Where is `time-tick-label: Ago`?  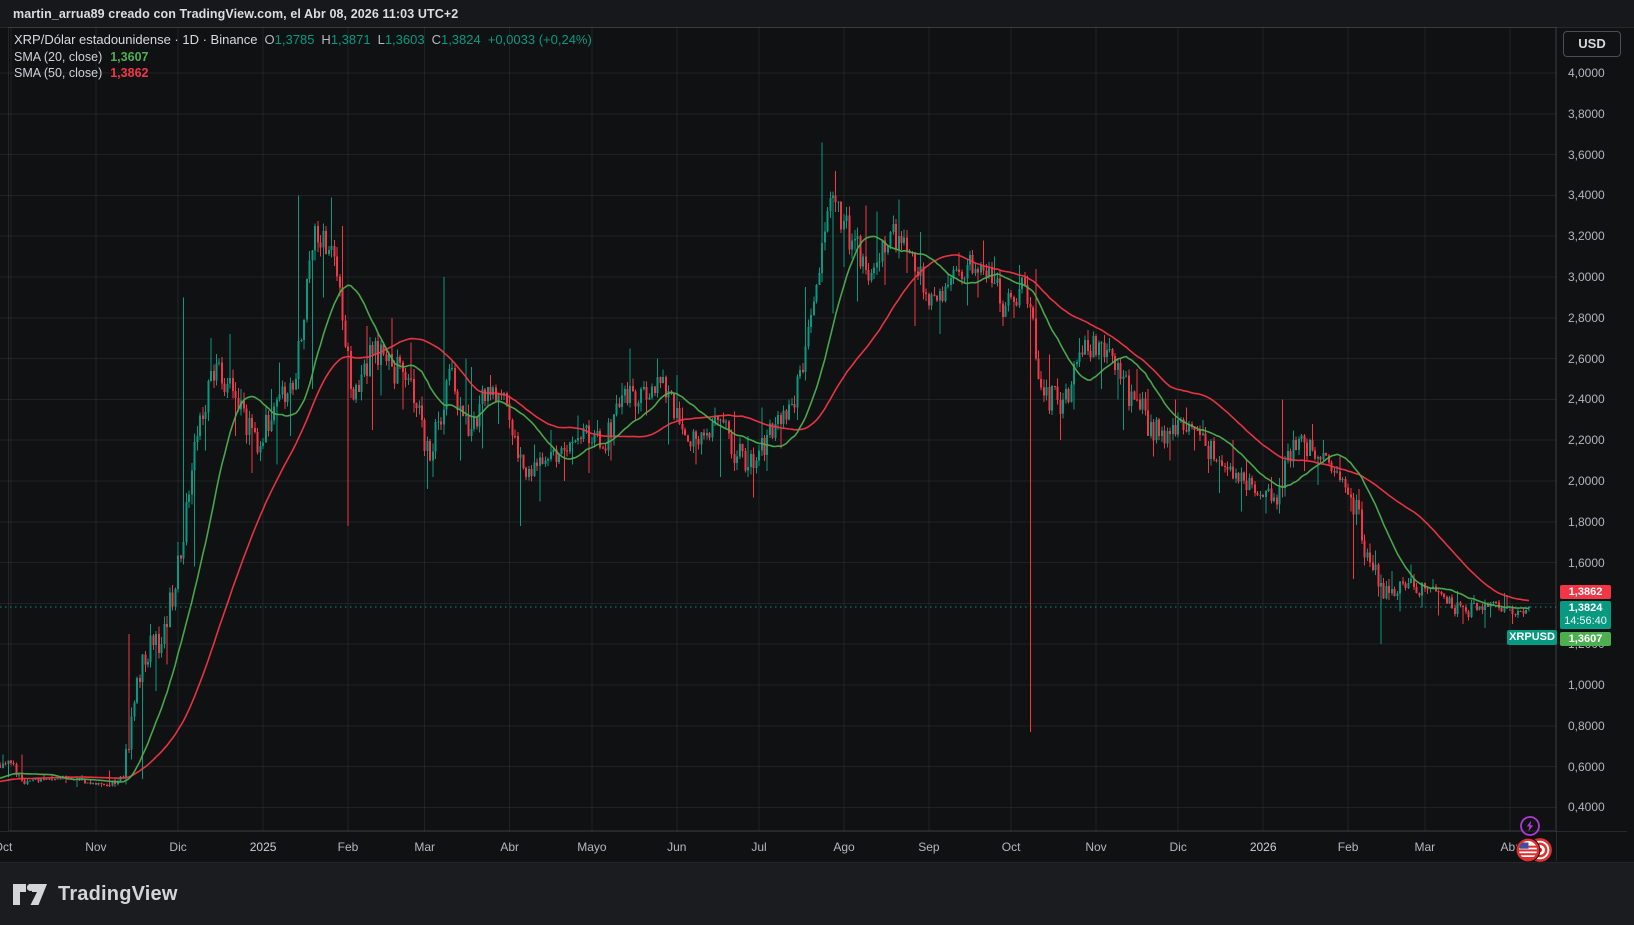
time-tick-label: Ago is located at coordinates (844, 847).